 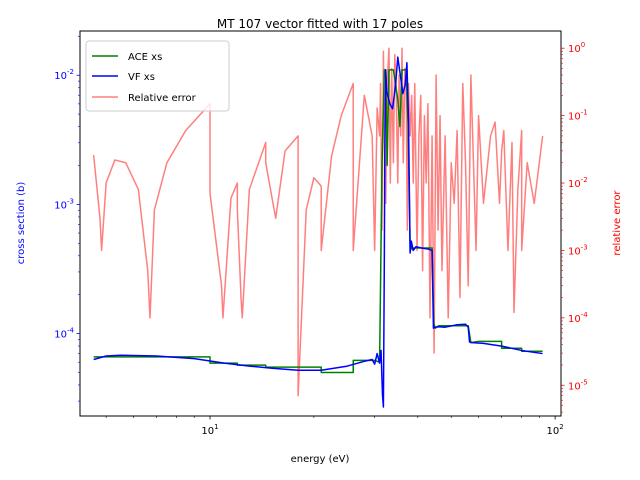 What do you see at coordinates (617, 223) in the screenshot?
I see `y-axis-right-label: relative error` at bounding box center [617, 223].